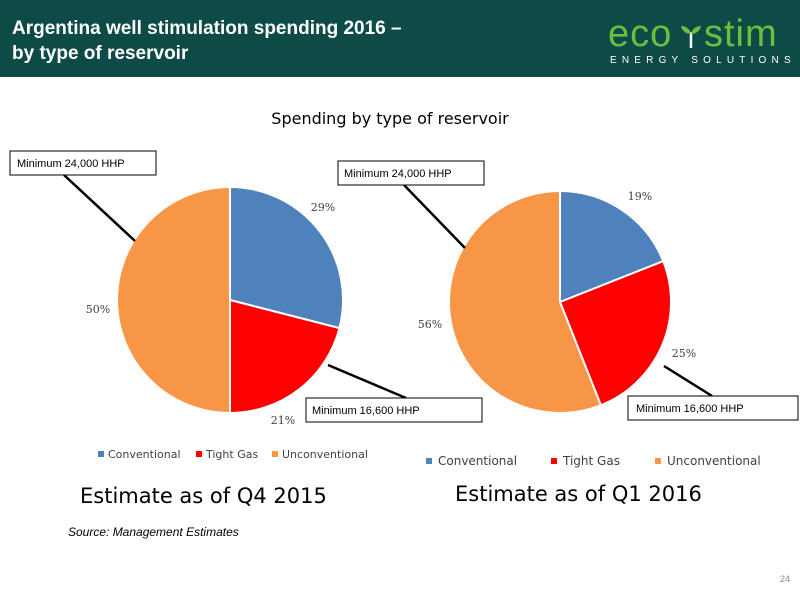 This screenshot has width=800, height=600. I want to click on ecostim-logo: eco stim ENERGY SOLUTIONS, so click(698, 41).